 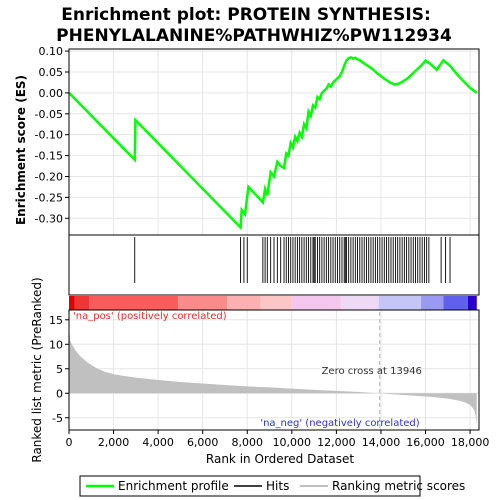 I want to click on chart-title-line-2: PHENYLALANINE%PATHWHIZ%PW112934, so click(x=254, y=36).